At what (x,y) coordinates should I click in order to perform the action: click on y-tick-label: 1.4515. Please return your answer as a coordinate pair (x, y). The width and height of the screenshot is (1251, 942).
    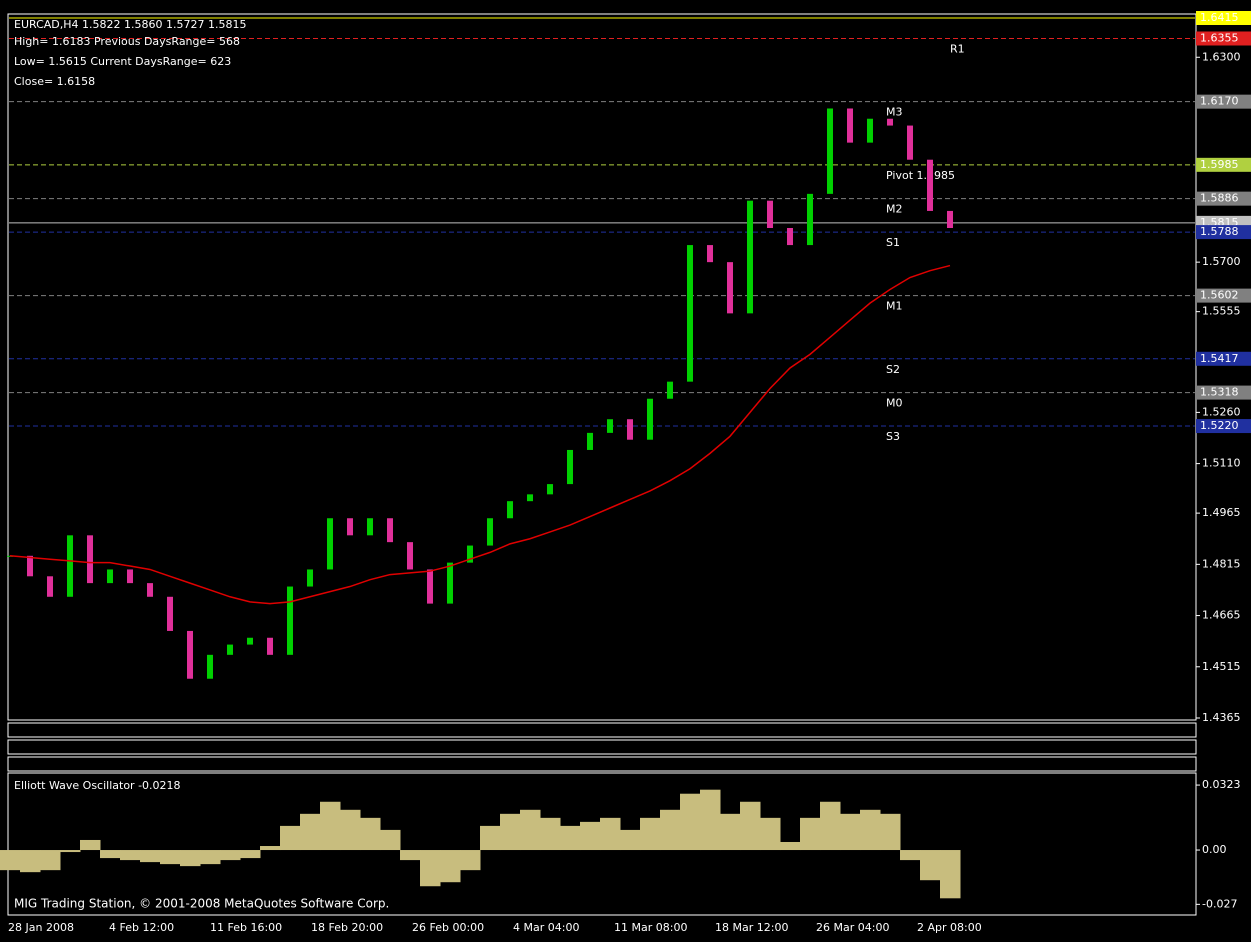
    Looking at the image, I should click on (1221, 666).